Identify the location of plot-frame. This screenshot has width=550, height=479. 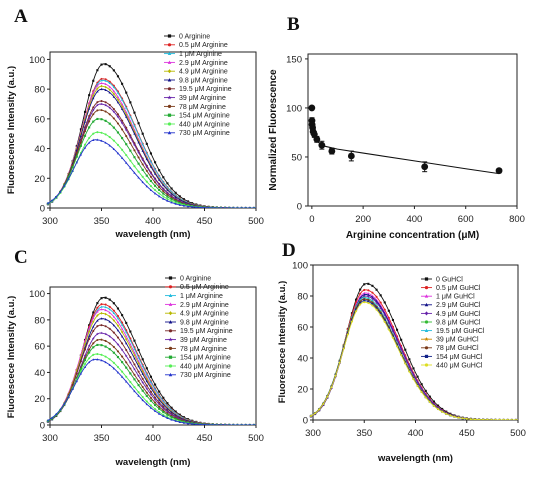
(415, 342).